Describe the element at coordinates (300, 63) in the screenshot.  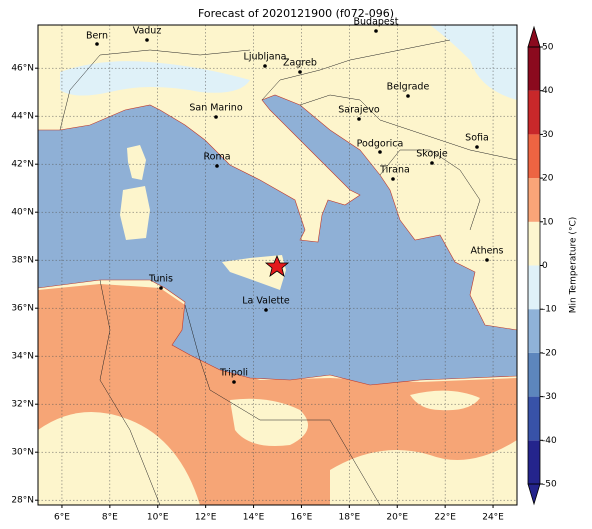
I see `city-label: Zagreb` at that location.